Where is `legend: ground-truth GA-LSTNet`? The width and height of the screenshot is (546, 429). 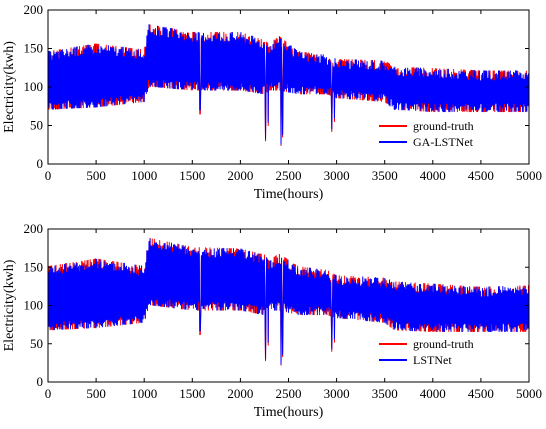
legend: ground-truth GA-LSTNet is located at coordinates (426, 134).